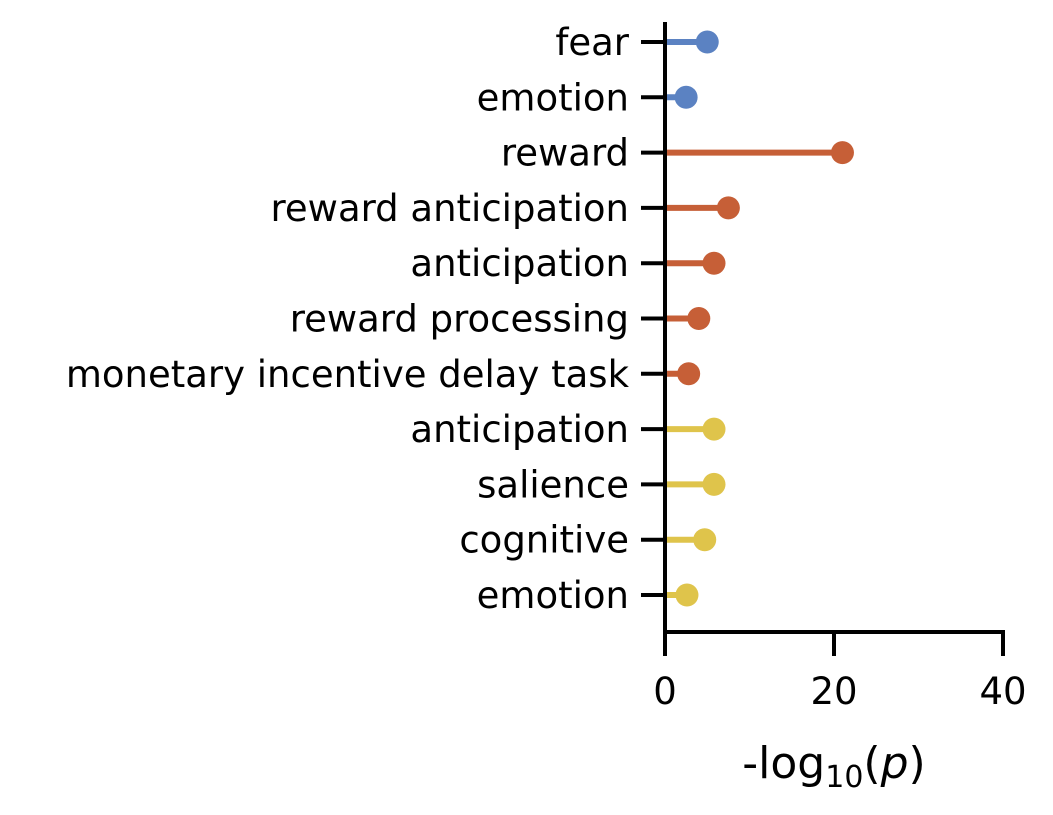  I want to click on x-tick-label: 40, so click(1002, 691).